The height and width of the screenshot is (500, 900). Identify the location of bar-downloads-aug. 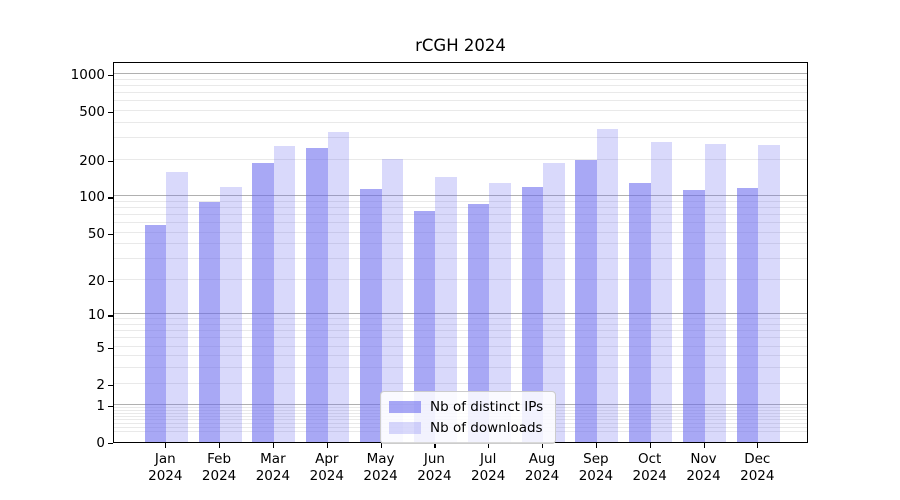
(554, 302).